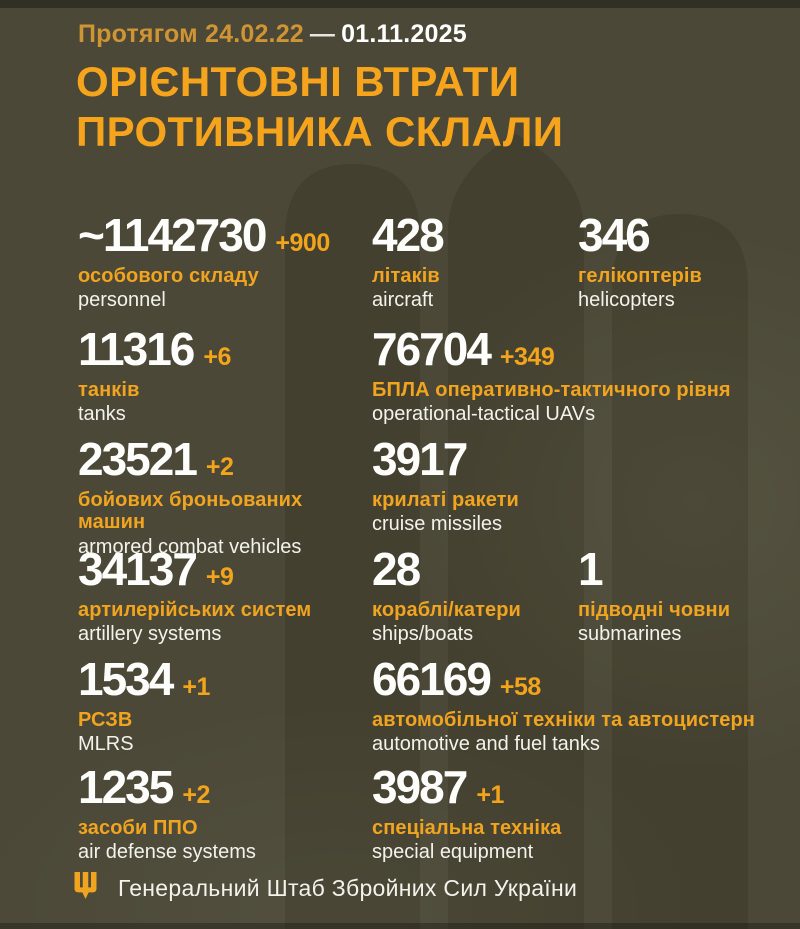 This screenshot has width=800, height=929. I want to click on period-date: 01.11.2025, so click(404, 34).